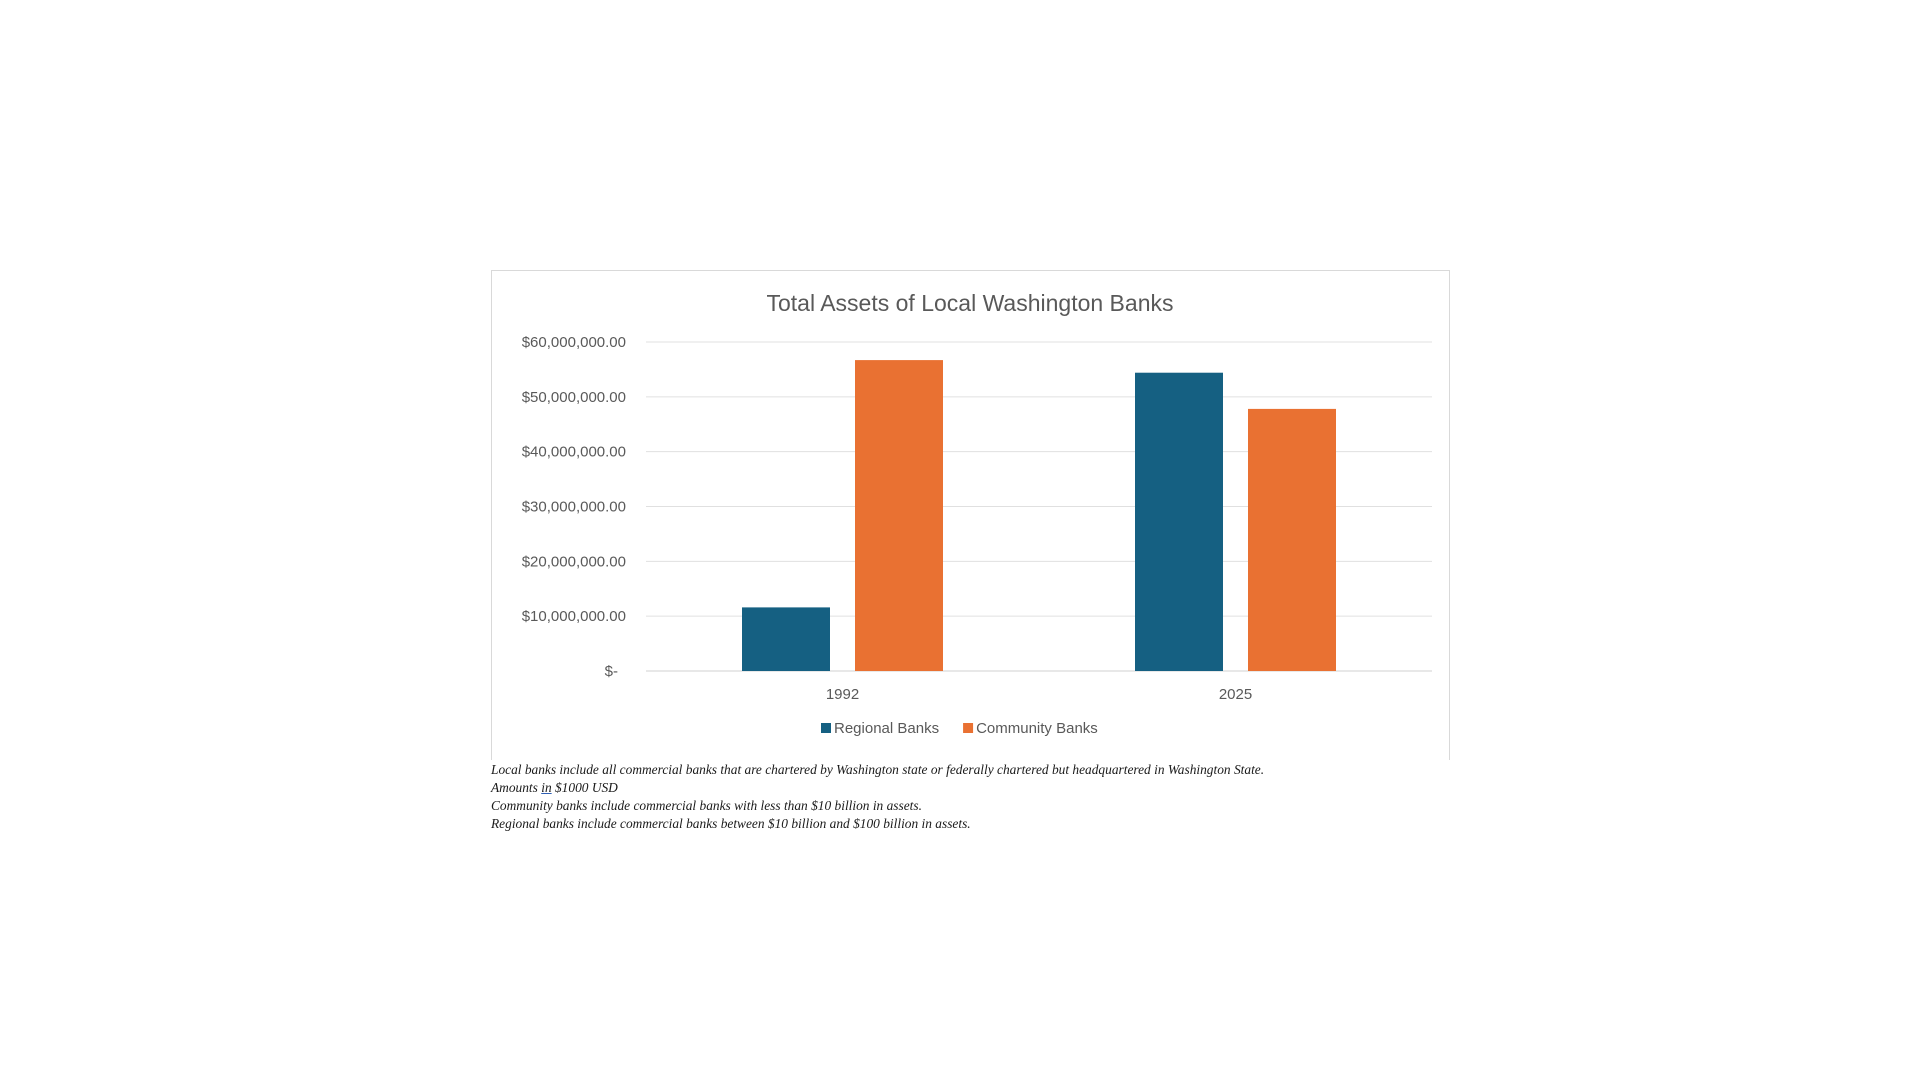 This screenshot has width=1920, height=1080. I want to click on y-tick-label: $30,000,000.00, so click(574, 507).